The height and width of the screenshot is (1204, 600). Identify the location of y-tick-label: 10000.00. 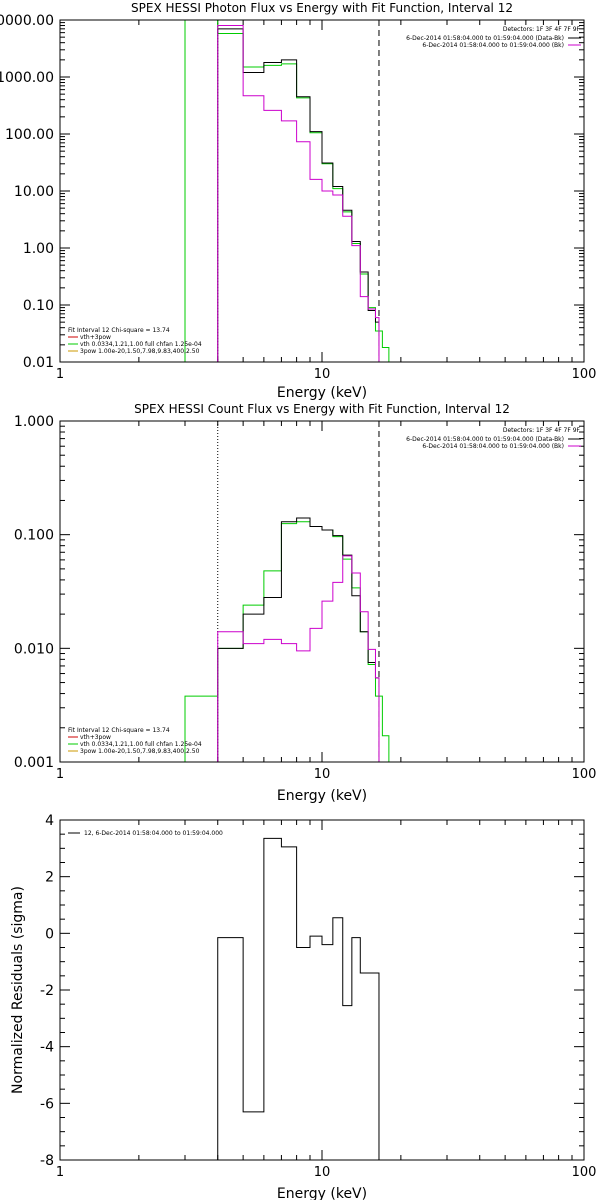
(27, 21).